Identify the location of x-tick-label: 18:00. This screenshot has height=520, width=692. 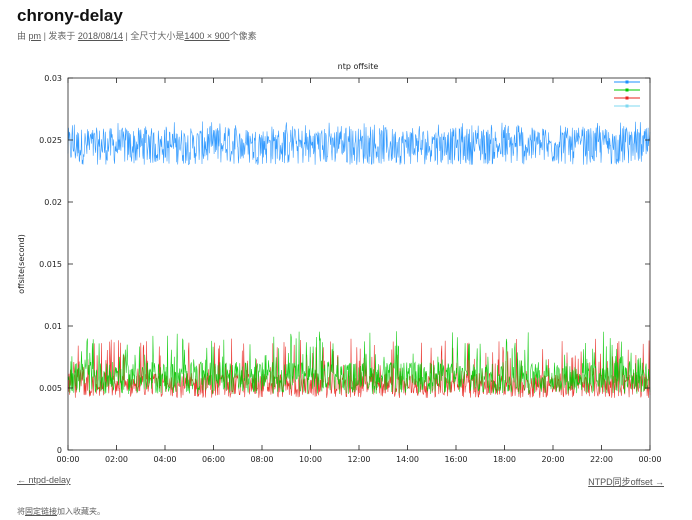
(504, 459).